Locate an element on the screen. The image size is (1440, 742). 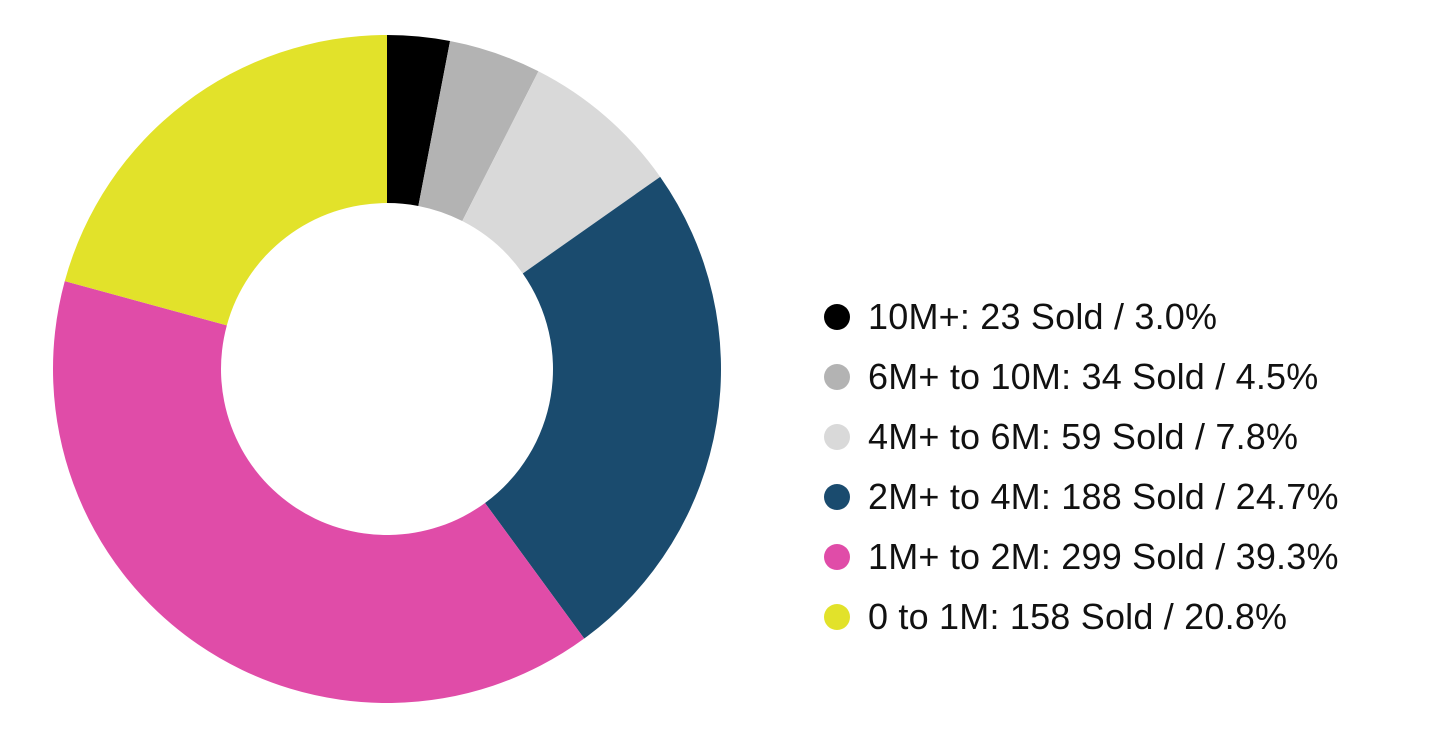
legend-label: 4M+ to 6M: 59 Sold / 7.8% is located at coordinates (1083, 436).